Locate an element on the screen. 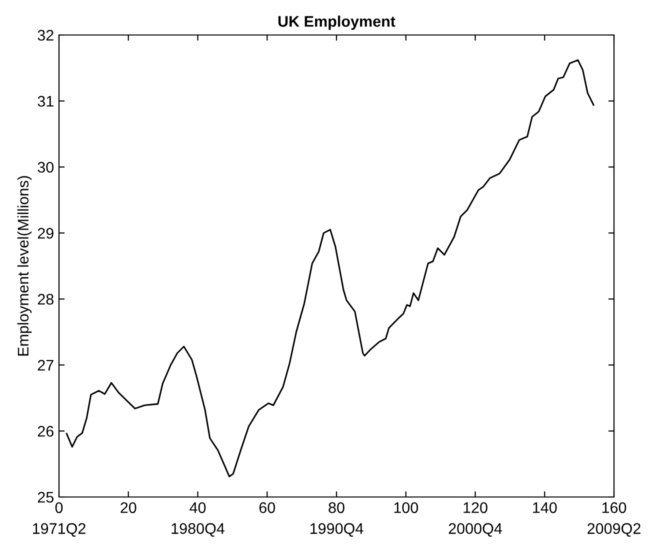 The height and width of the screenshot is (547, 651). x-tick-label: 100 is located at coordinates (406, 508).